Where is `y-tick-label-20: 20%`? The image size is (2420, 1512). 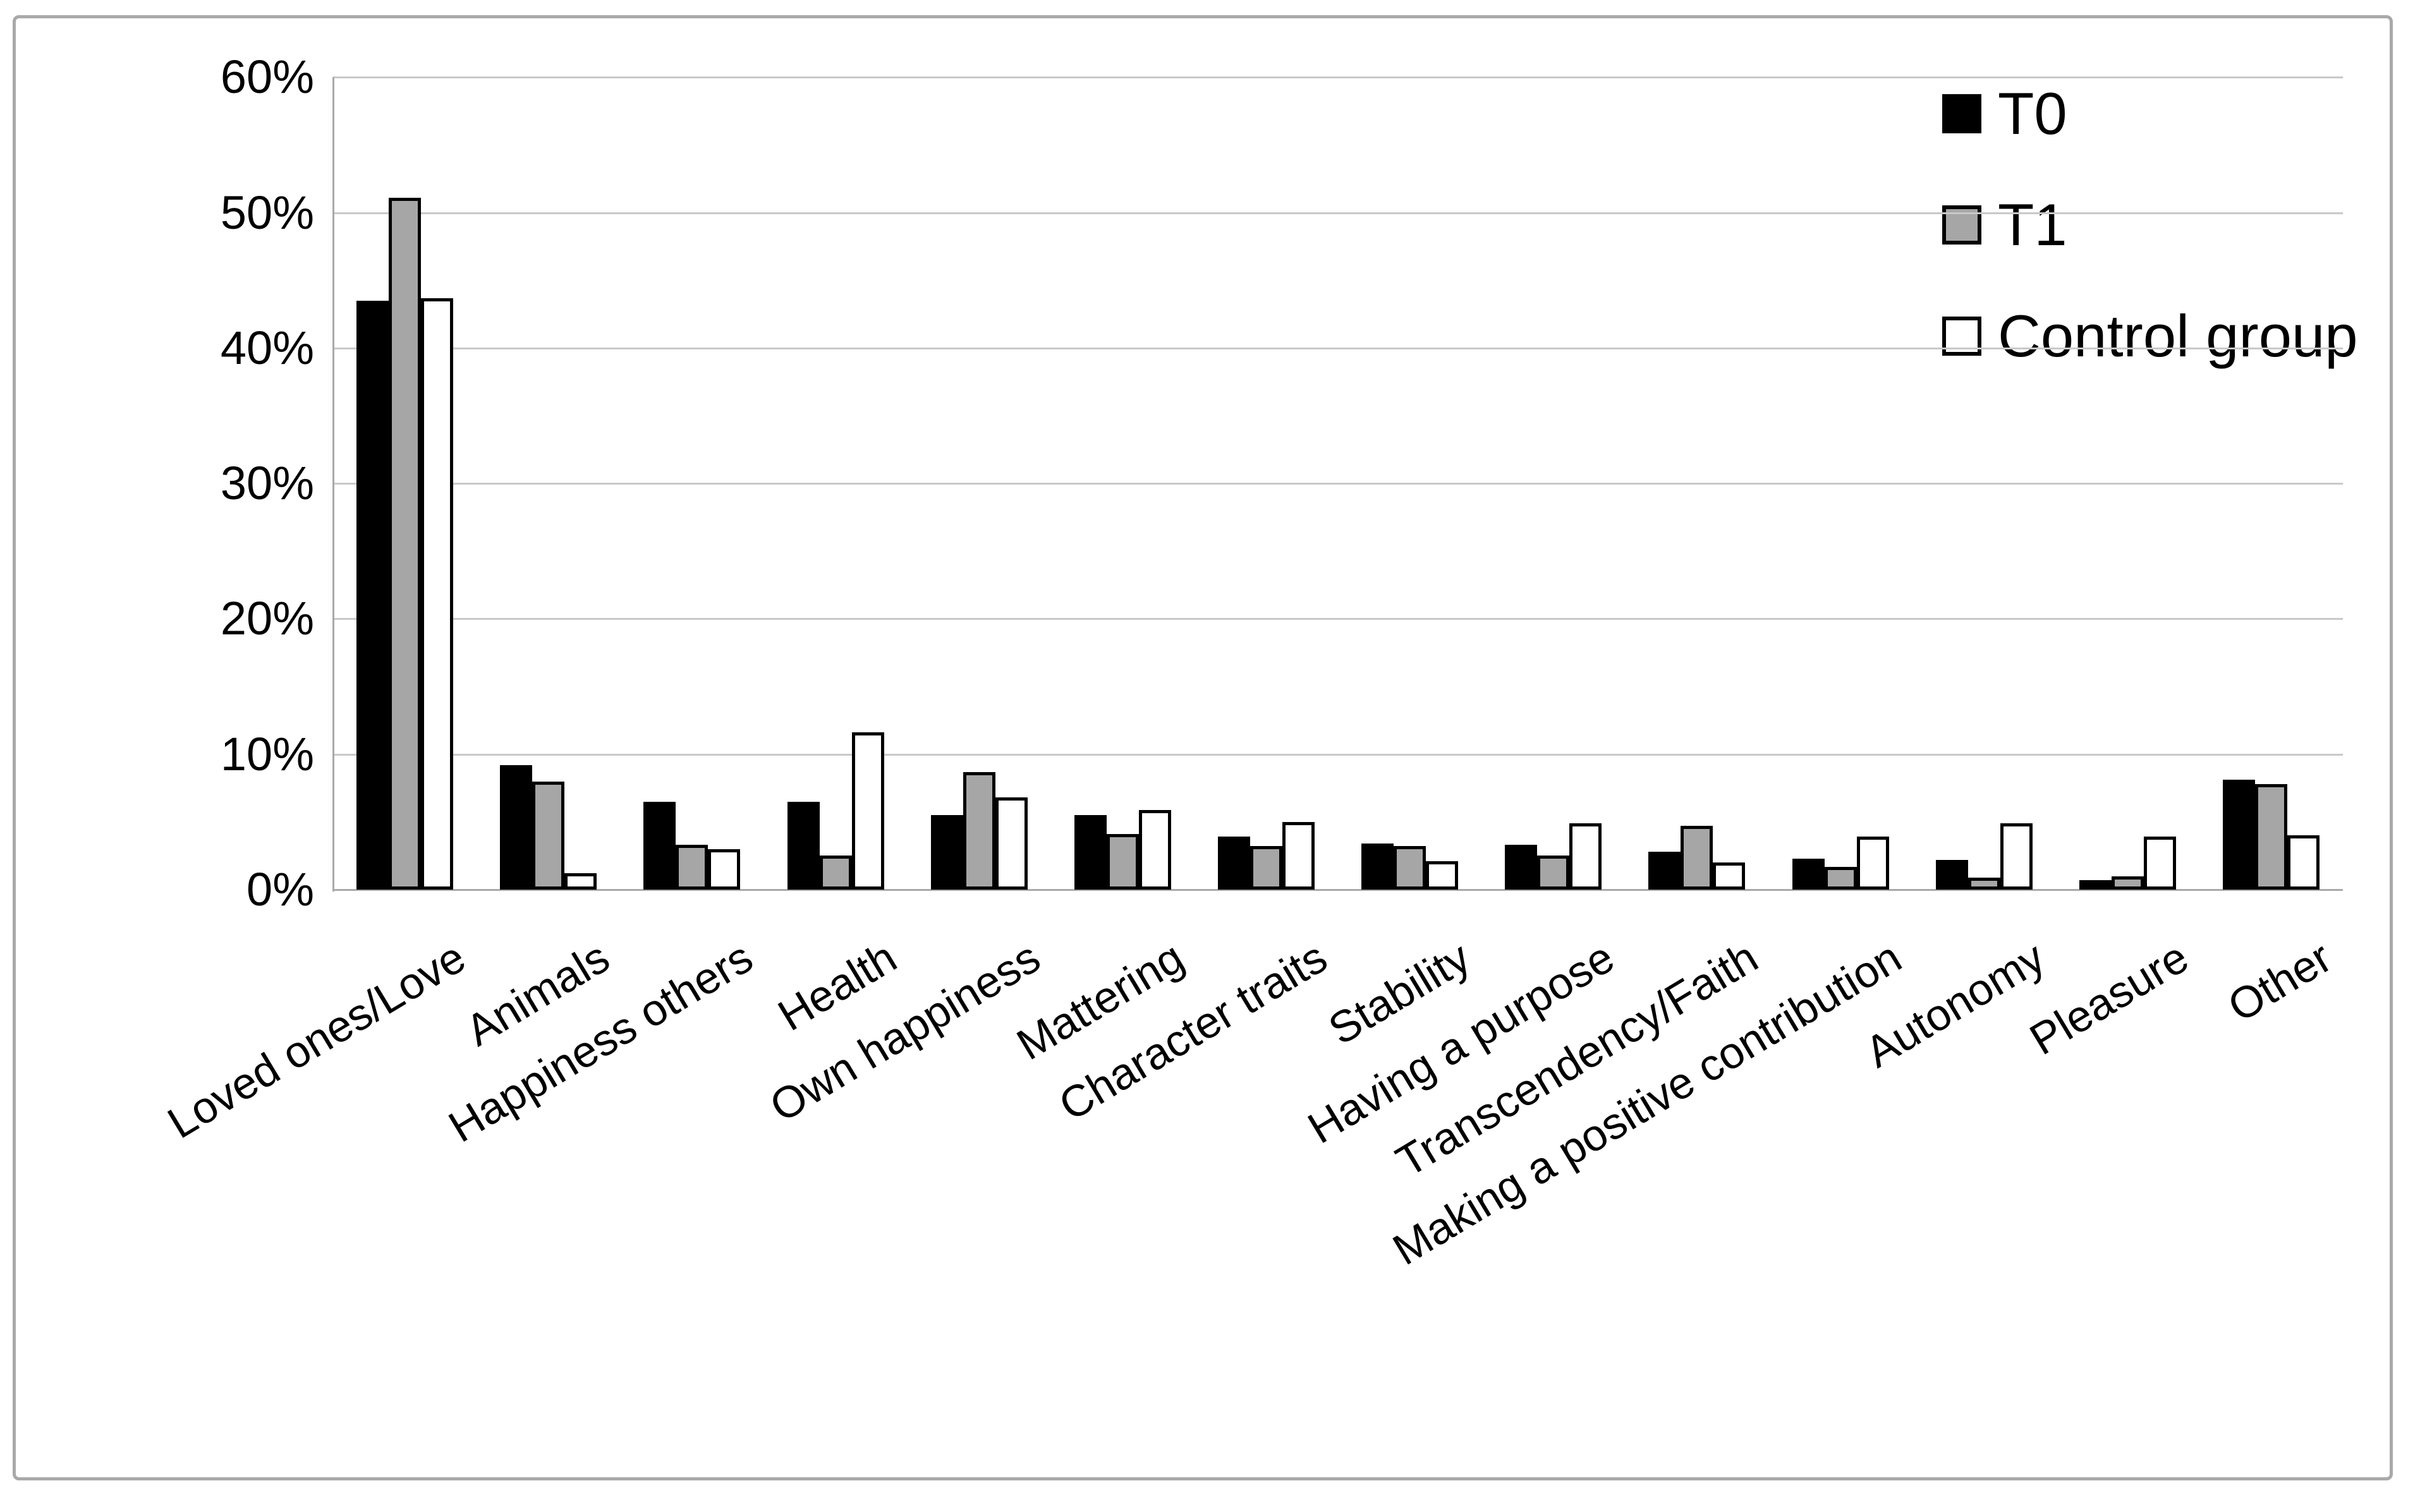
y-tick-label-20: 20% is located at coordinates (267, 618).